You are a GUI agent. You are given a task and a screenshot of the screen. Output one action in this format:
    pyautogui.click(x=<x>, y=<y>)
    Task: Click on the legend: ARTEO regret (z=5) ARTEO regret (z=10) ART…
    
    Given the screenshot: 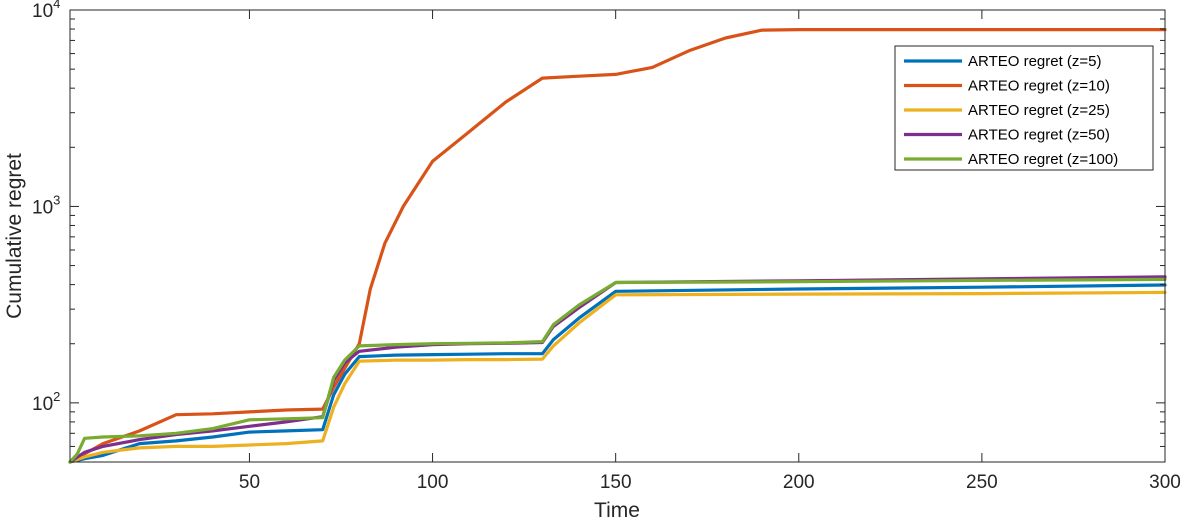 What is the action you would take?
    pyautogui.click(x=1024, y=108)
    